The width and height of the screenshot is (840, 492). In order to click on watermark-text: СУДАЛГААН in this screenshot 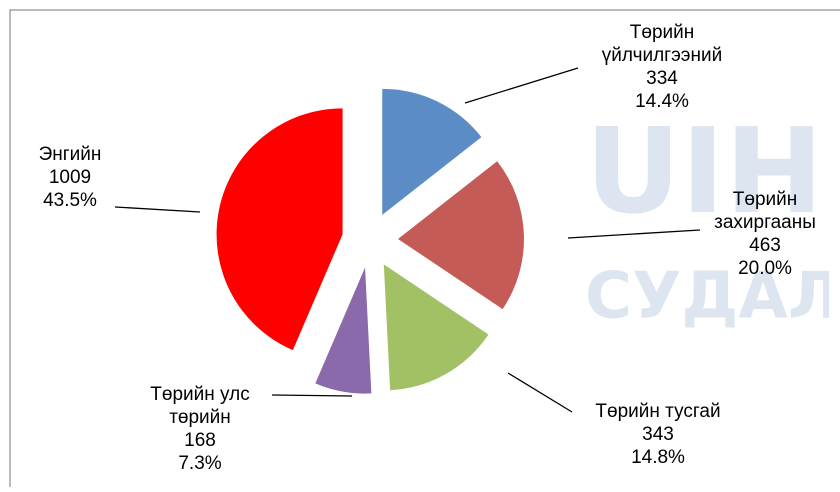, I will do `click(712, 297)`.